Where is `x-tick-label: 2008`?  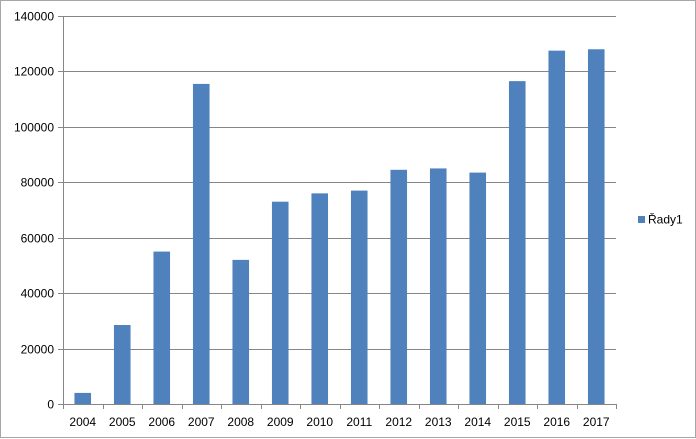 x-tick-label: 2008 is located at coordinates (240, 422).